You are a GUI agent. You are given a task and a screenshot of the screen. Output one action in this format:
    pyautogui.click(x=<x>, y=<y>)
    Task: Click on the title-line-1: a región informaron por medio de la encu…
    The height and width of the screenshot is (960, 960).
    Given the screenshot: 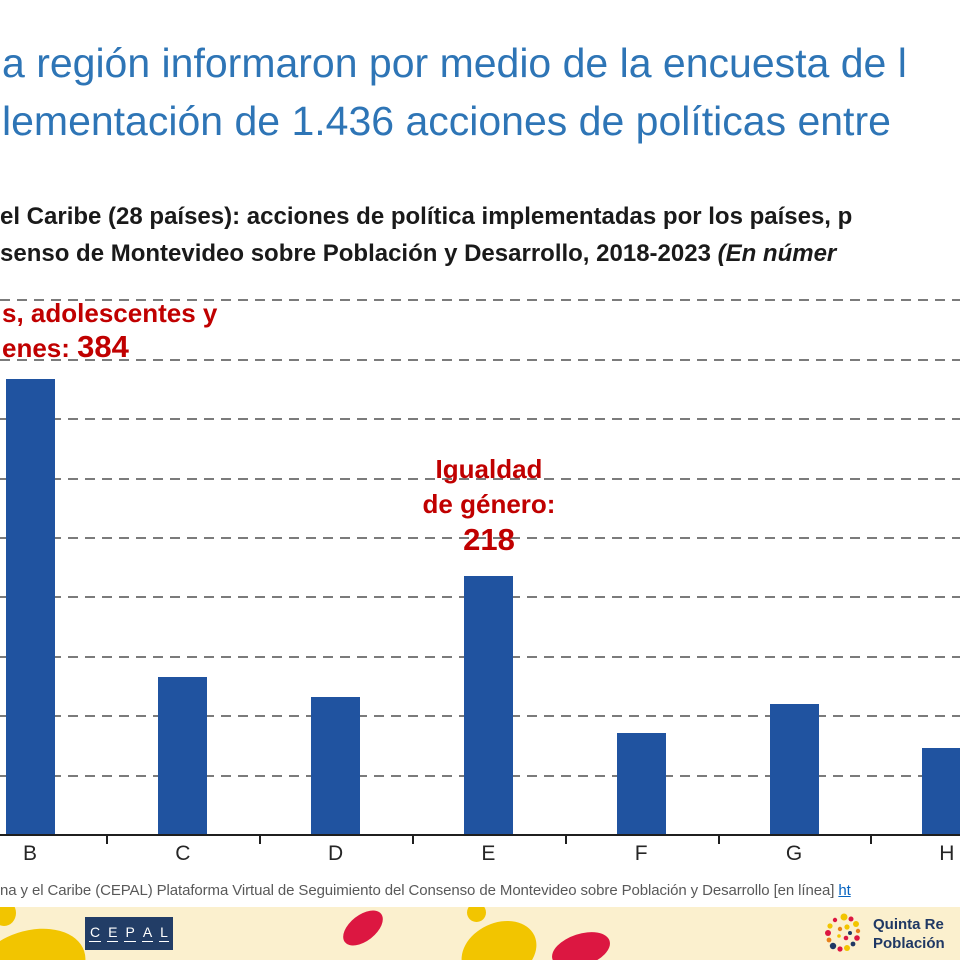 What is the action you would take?
    pyautogui.click(x=454, y=63)
    